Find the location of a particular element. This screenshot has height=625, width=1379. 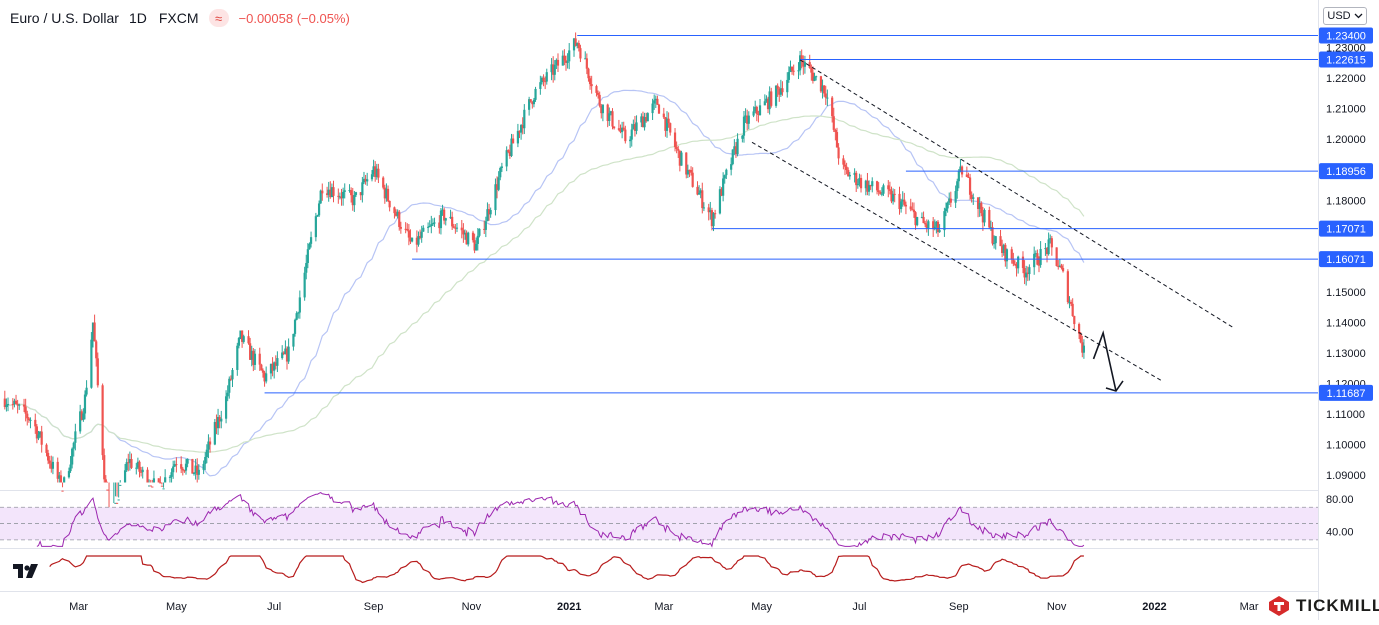

symbol-title: Euro / U.S. Dollar is located at coordinates (64, 18).